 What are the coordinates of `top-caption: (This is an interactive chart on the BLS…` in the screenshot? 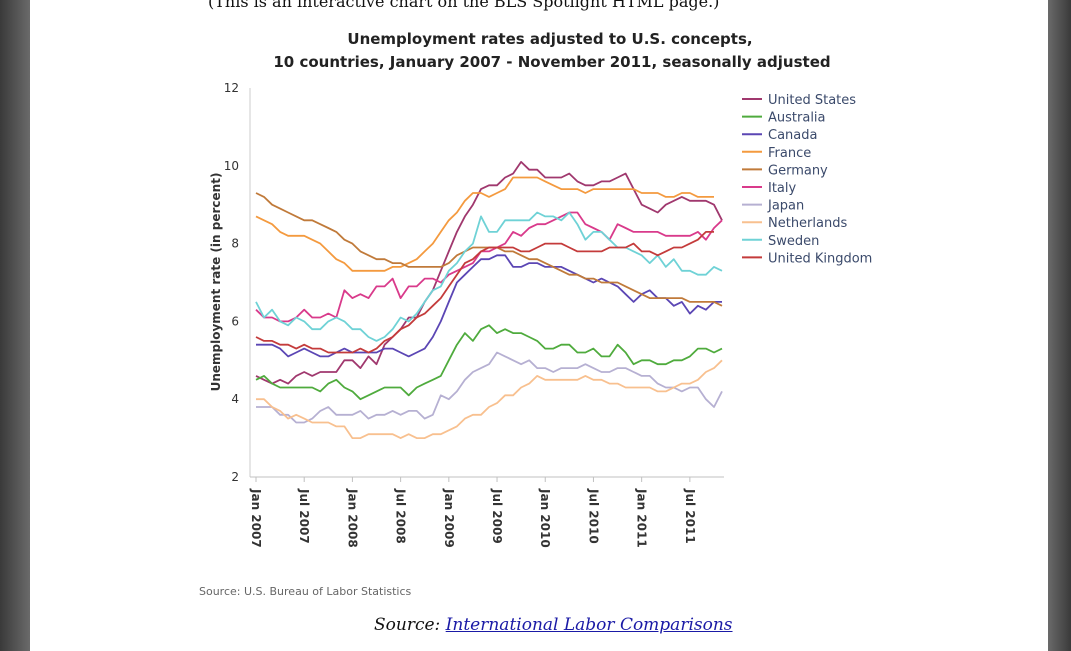 It's located at (464, 5).